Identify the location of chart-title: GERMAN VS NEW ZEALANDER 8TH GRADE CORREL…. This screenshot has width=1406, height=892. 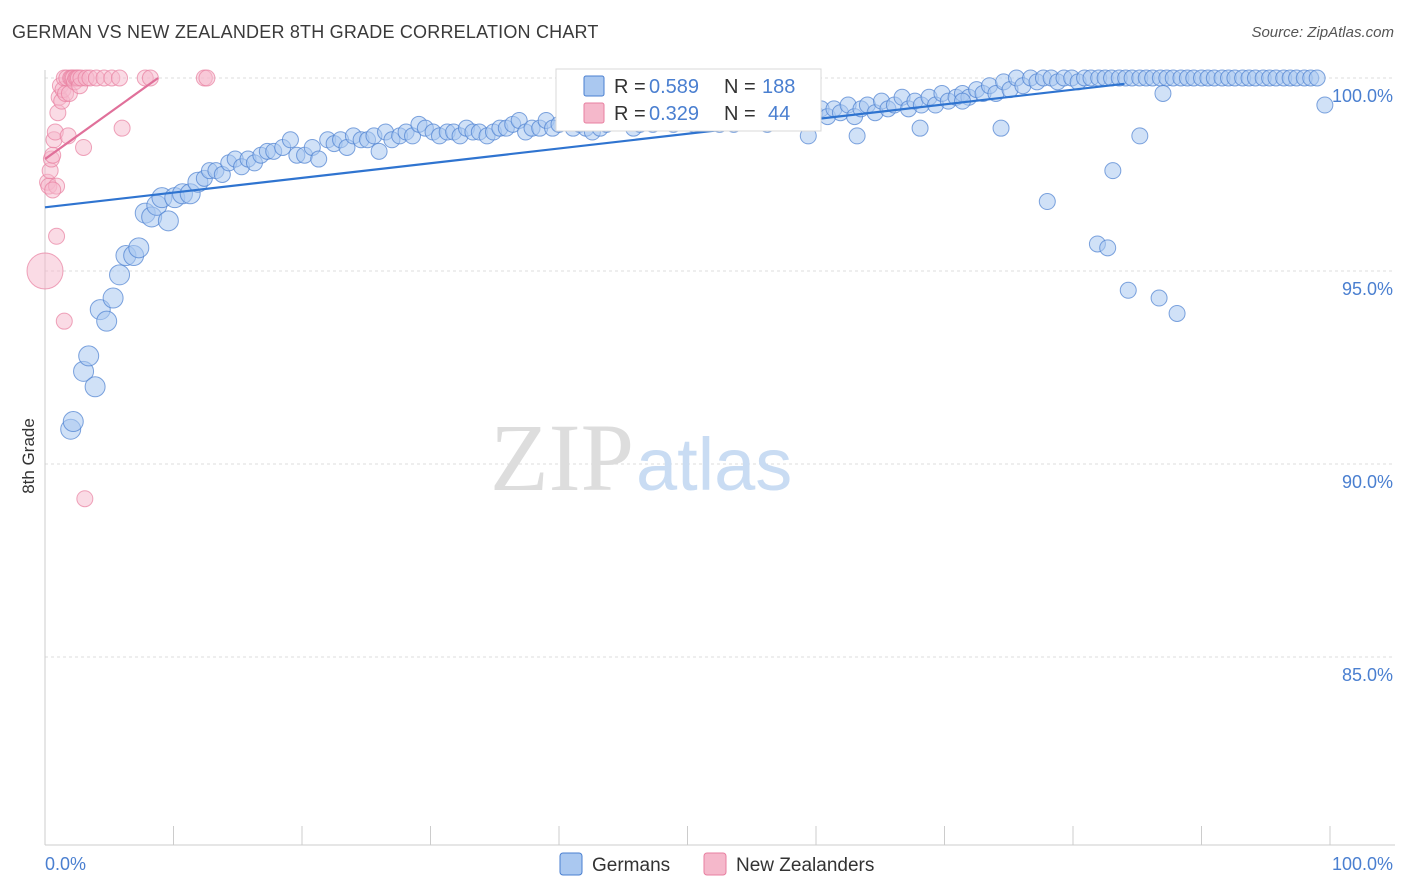
(305, 32).